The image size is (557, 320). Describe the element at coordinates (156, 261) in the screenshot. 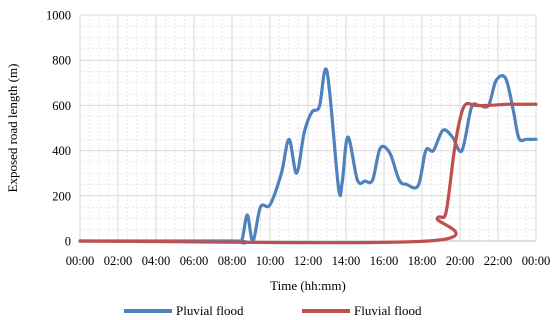

I see `x-tick-label: 04:00` at that location.